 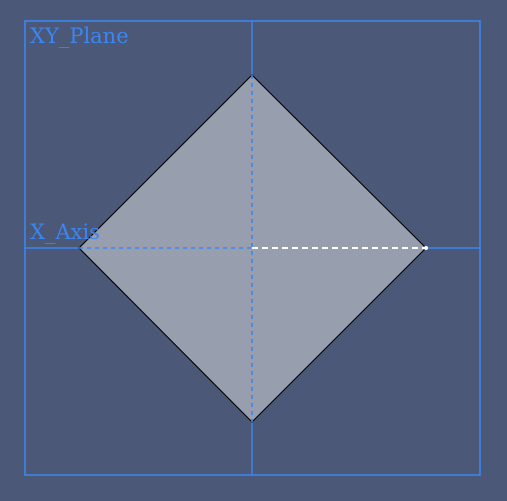 What do you see at coordinates (65, 232) in the screenshot?
I see `x-axis-label: X_Axis` at bounding box center [65, 232].